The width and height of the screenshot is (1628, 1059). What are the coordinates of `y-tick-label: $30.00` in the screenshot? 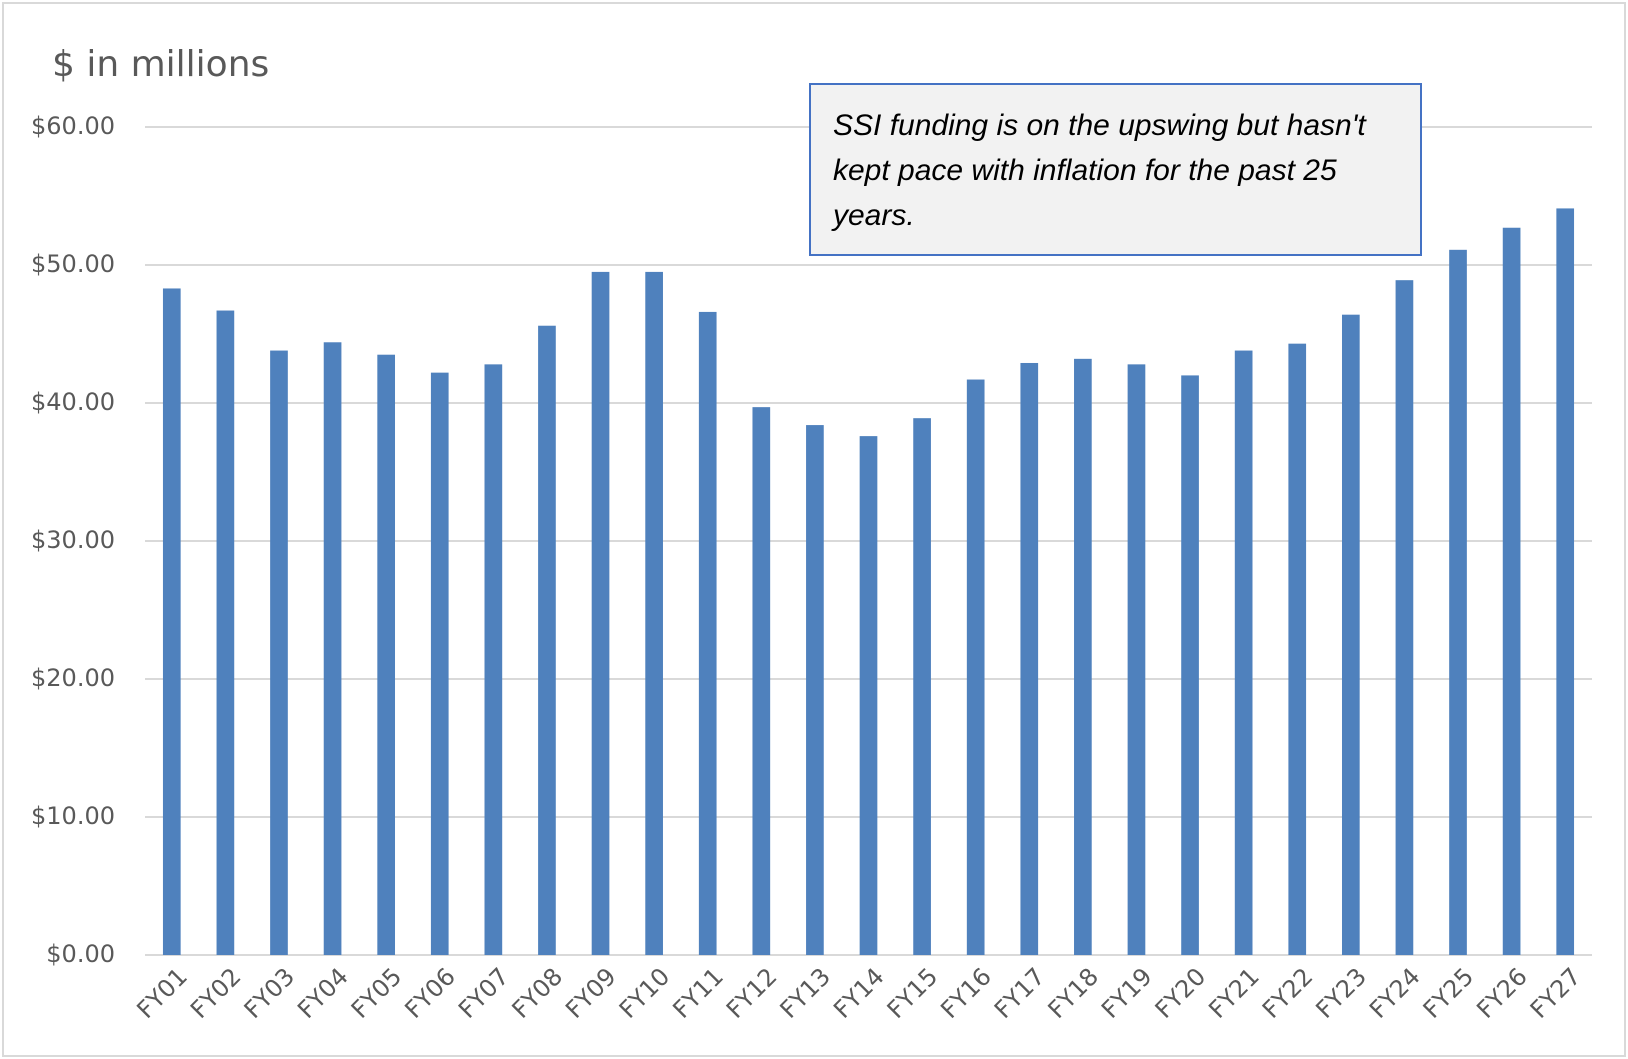 It's located at (73, 540).